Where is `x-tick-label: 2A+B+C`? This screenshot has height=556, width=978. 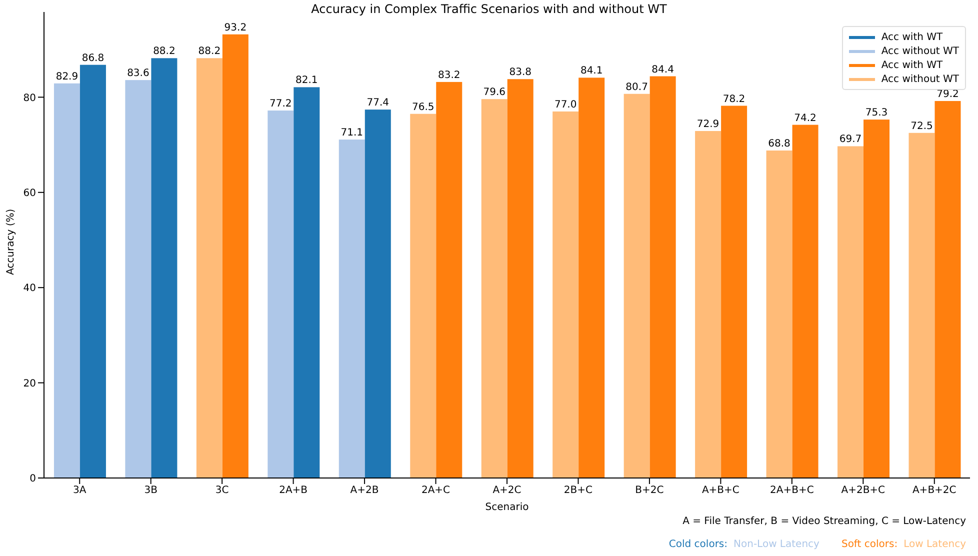
x-tick-label: 2A+B+C is located at coordinates (792, 490).